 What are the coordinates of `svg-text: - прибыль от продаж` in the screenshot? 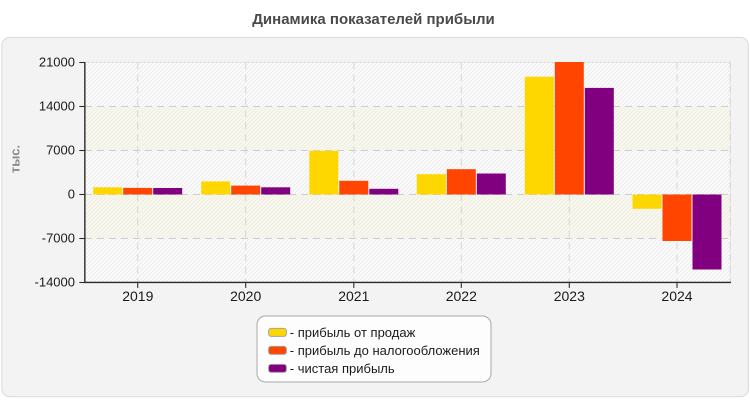 It's located at (353, 332).